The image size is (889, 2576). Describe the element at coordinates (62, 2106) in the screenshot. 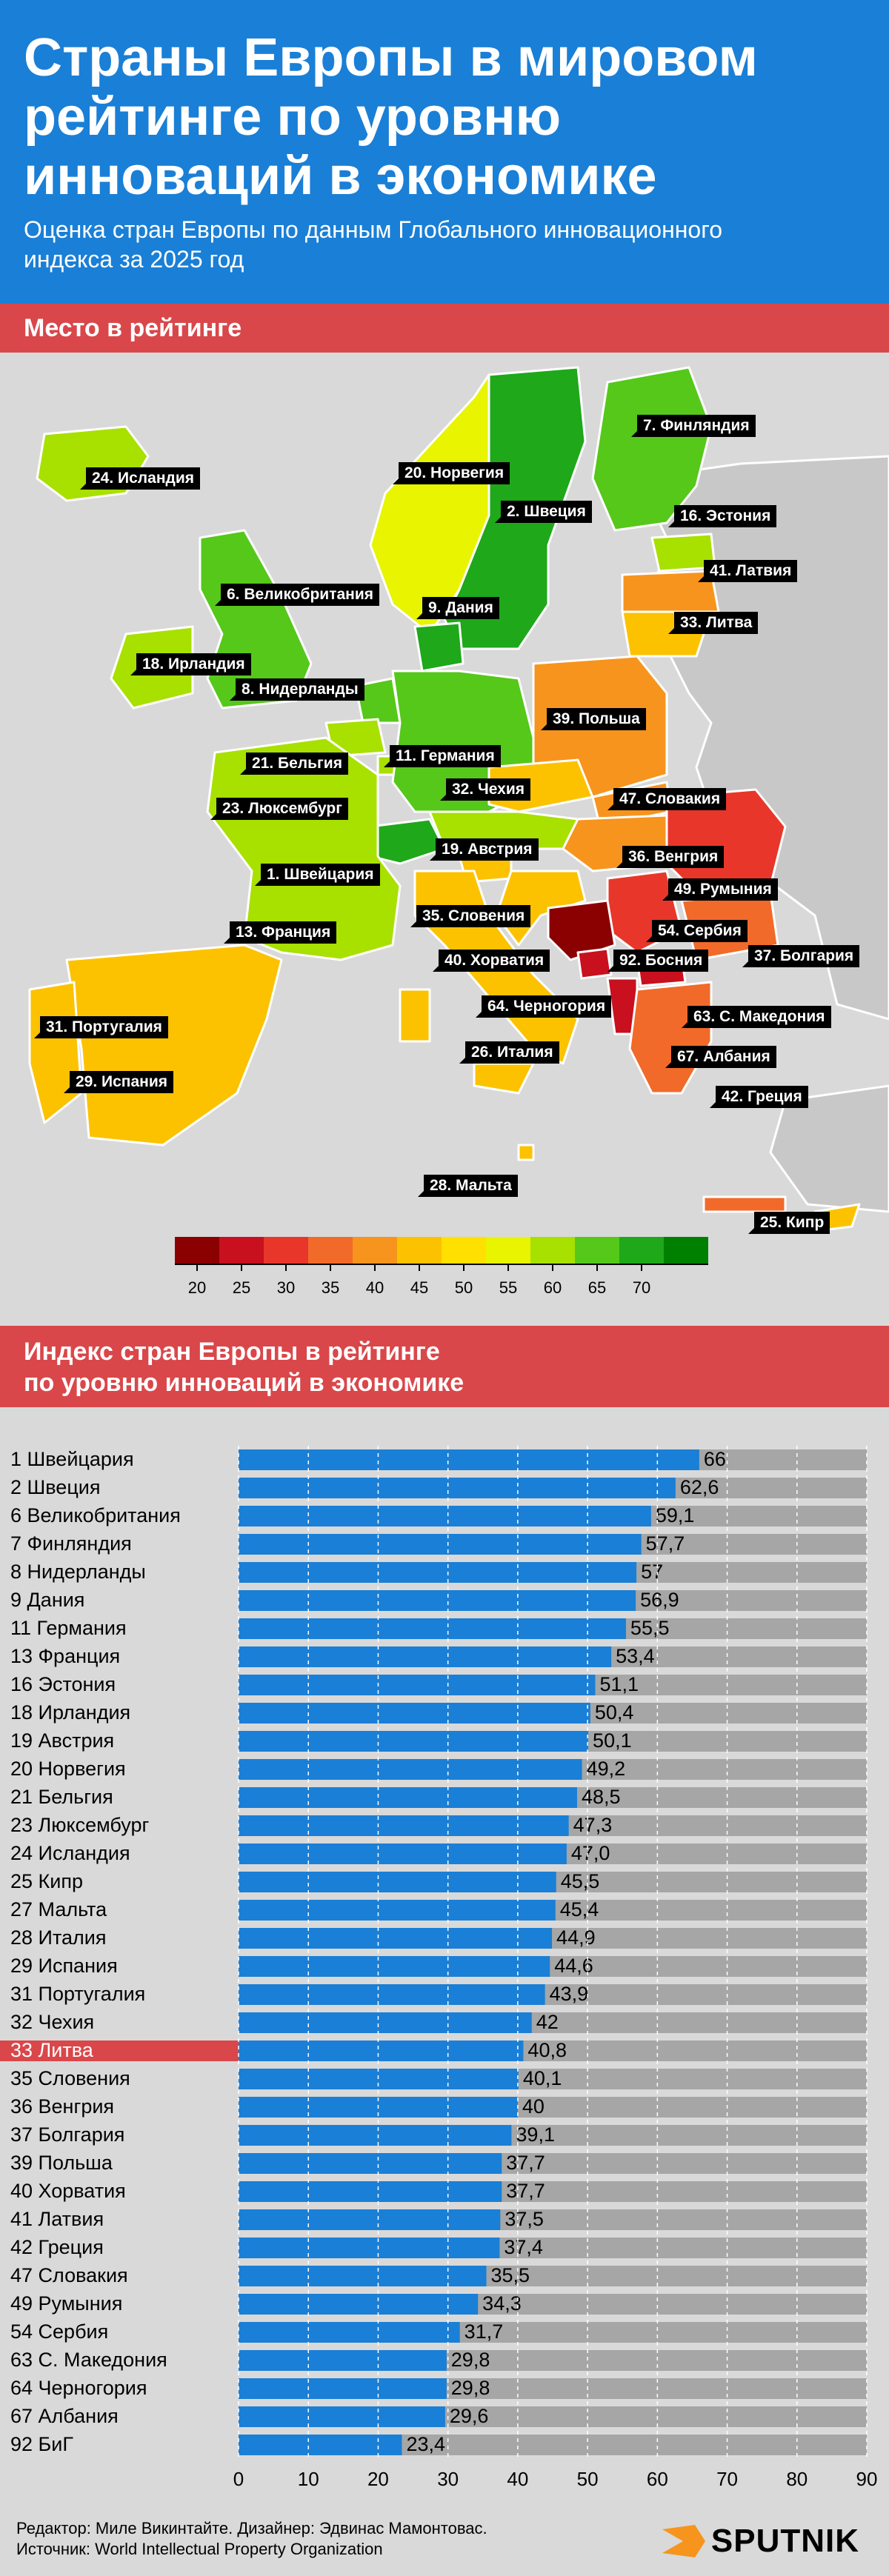

I see `category-label: 36 Венгрия` at that location.